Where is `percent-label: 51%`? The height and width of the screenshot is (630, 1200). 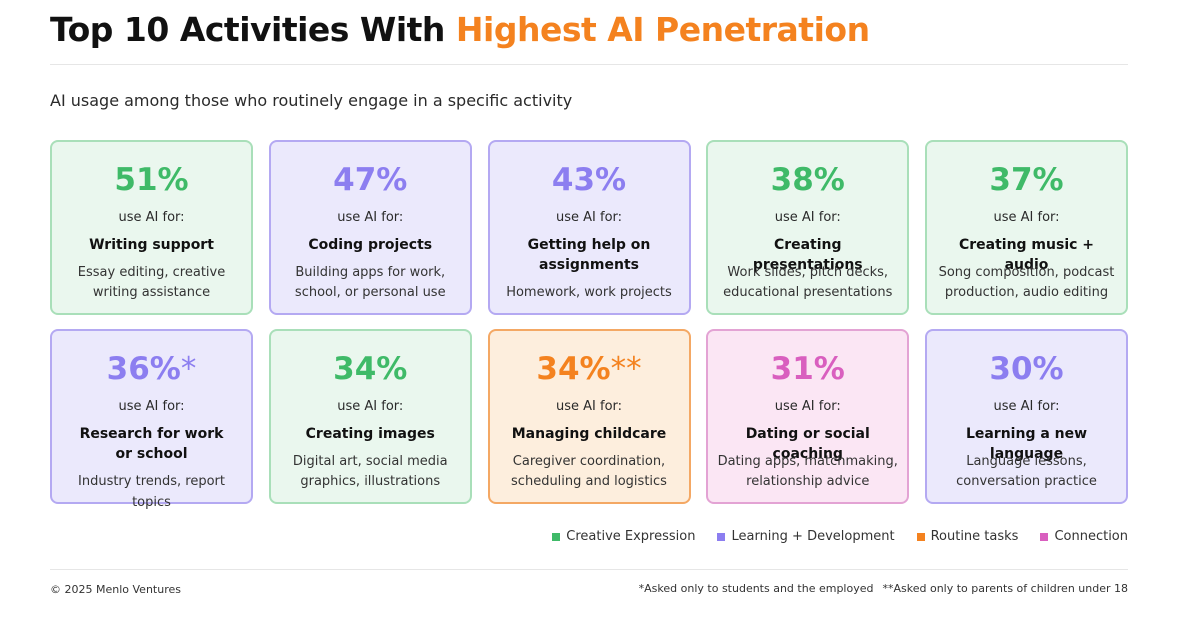 percent-label: 51% is located at coordinates (151, 180).